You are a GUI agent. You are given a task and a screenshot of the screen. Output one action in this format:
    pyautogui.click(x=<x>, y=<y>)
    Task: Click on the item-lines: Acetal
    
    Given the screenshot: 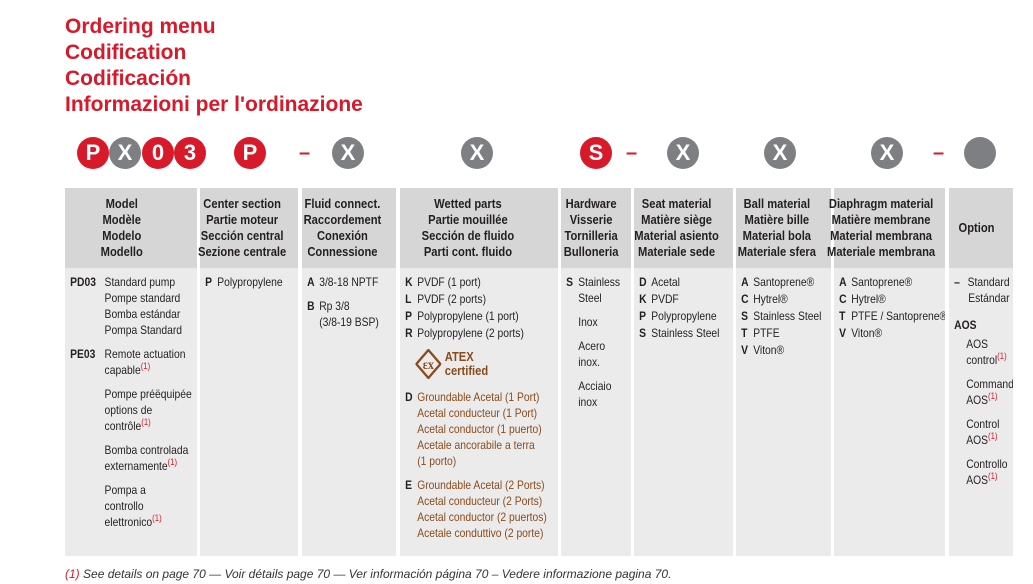 What is the action you would take?
    pyautogui.click(x=665, y=282)
    